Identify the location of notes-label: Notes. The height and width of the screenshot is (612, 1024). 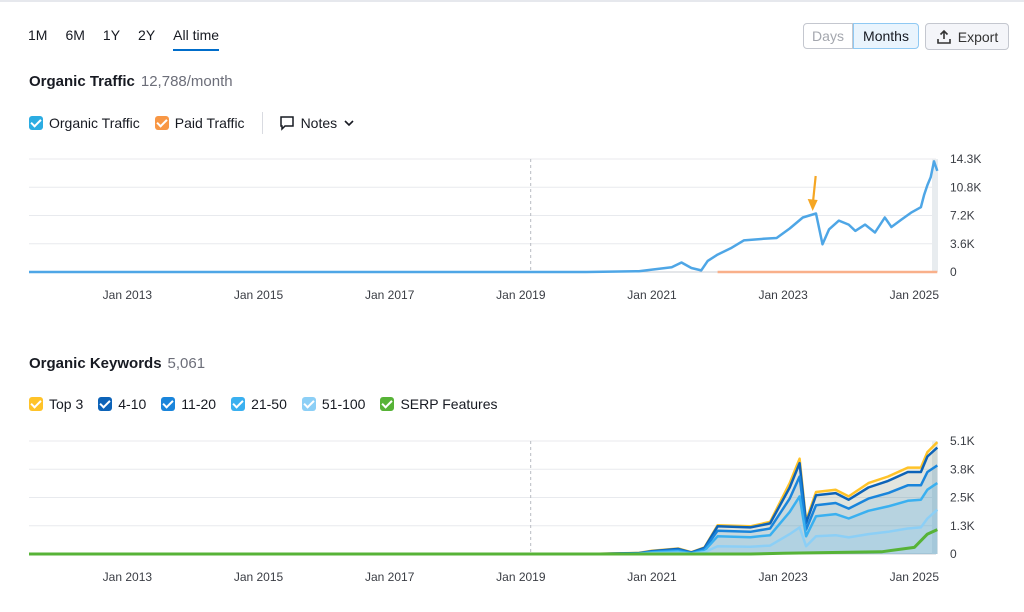
(319, 123).